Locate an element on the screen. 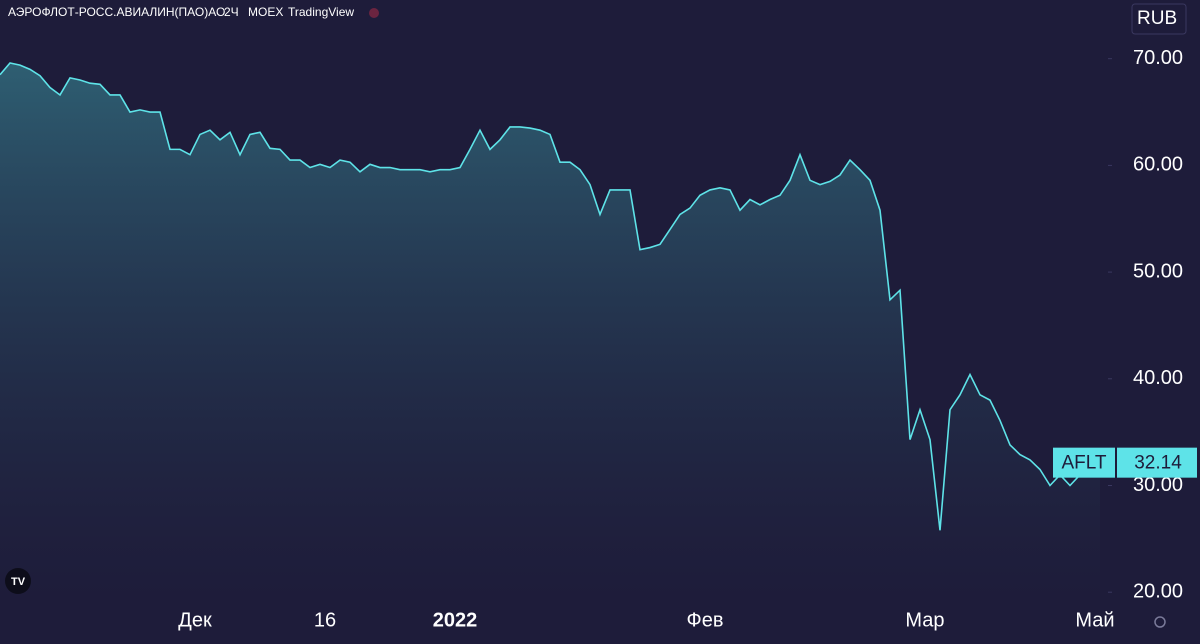 The height and width of the screenshot is (644, 1200). symbol-tag is located at coordinates (1084, 462).